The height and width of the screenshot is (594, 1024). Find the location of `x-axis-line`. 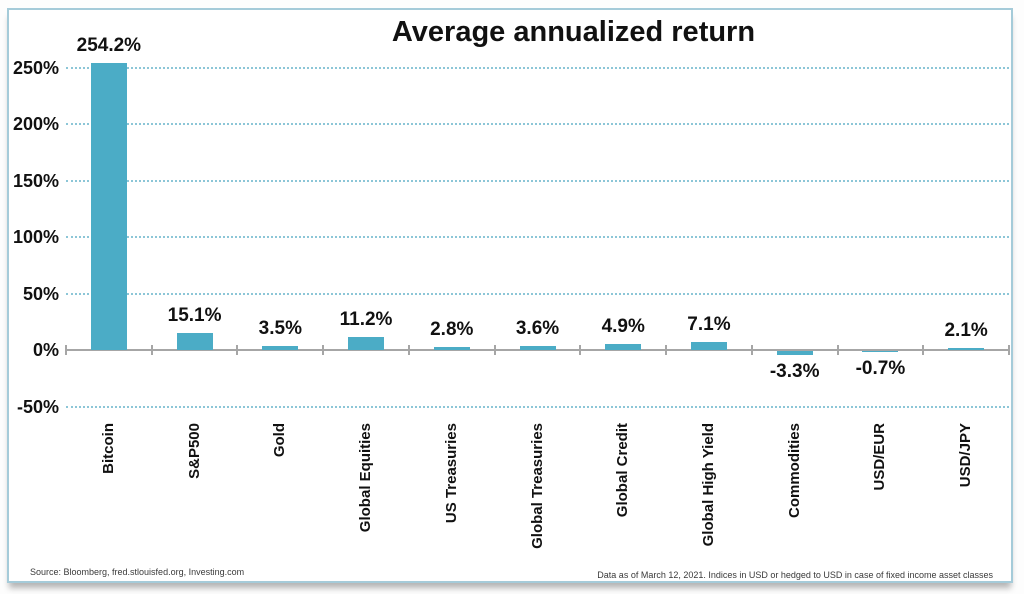

x-axis-line is located at coordinates (537, 350).